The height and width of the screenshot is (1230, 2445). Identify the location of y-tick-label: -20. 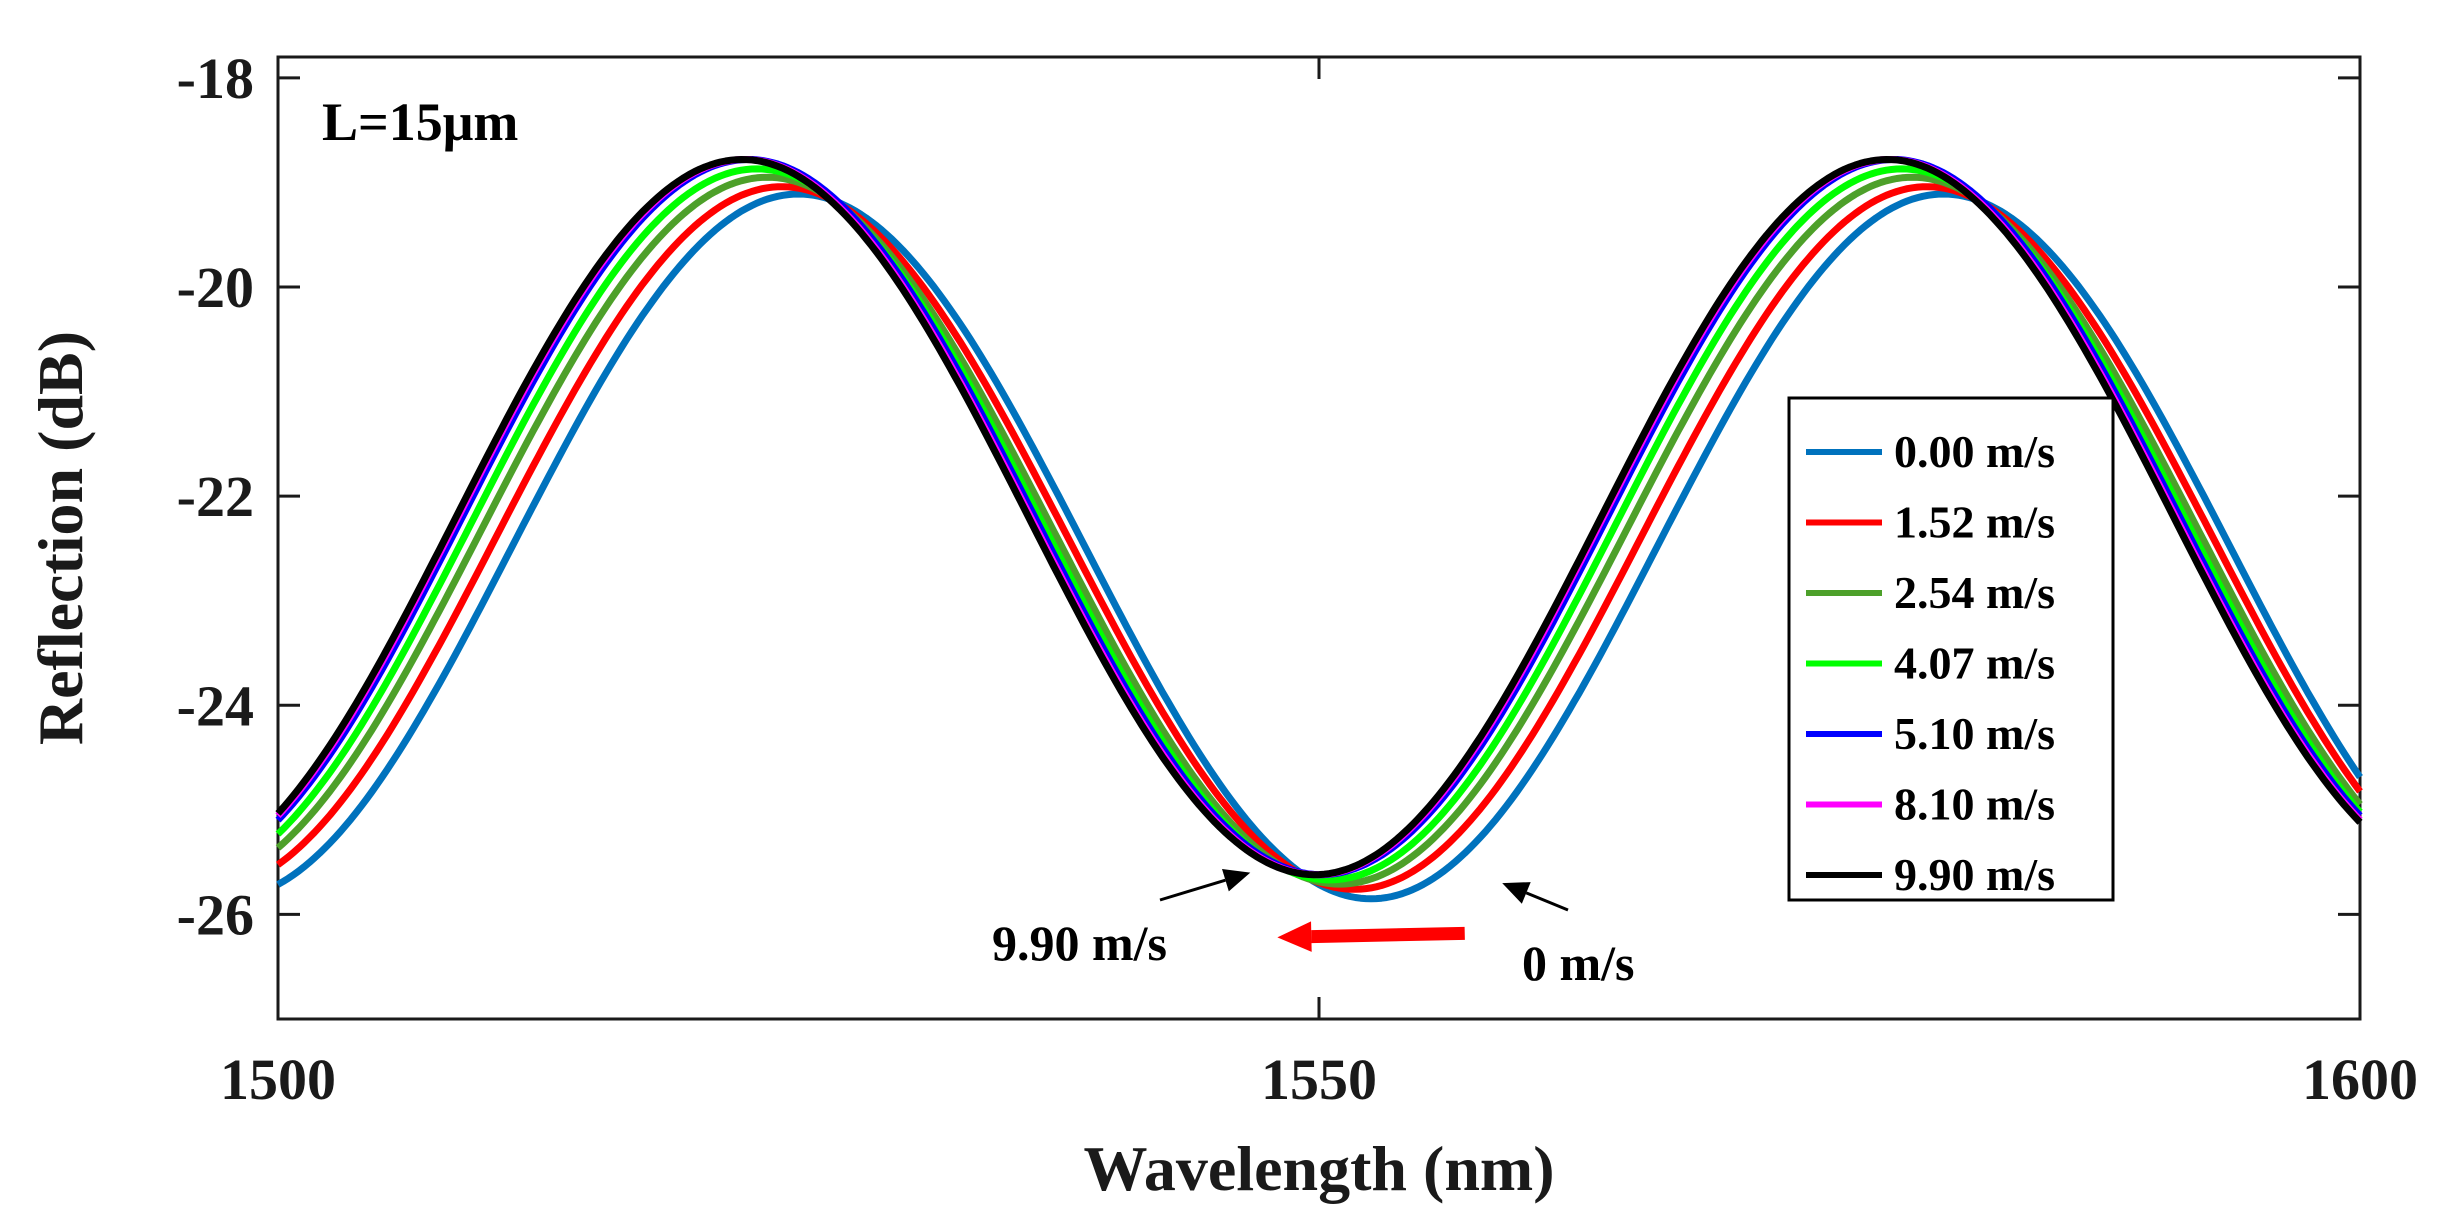
(215, 287).